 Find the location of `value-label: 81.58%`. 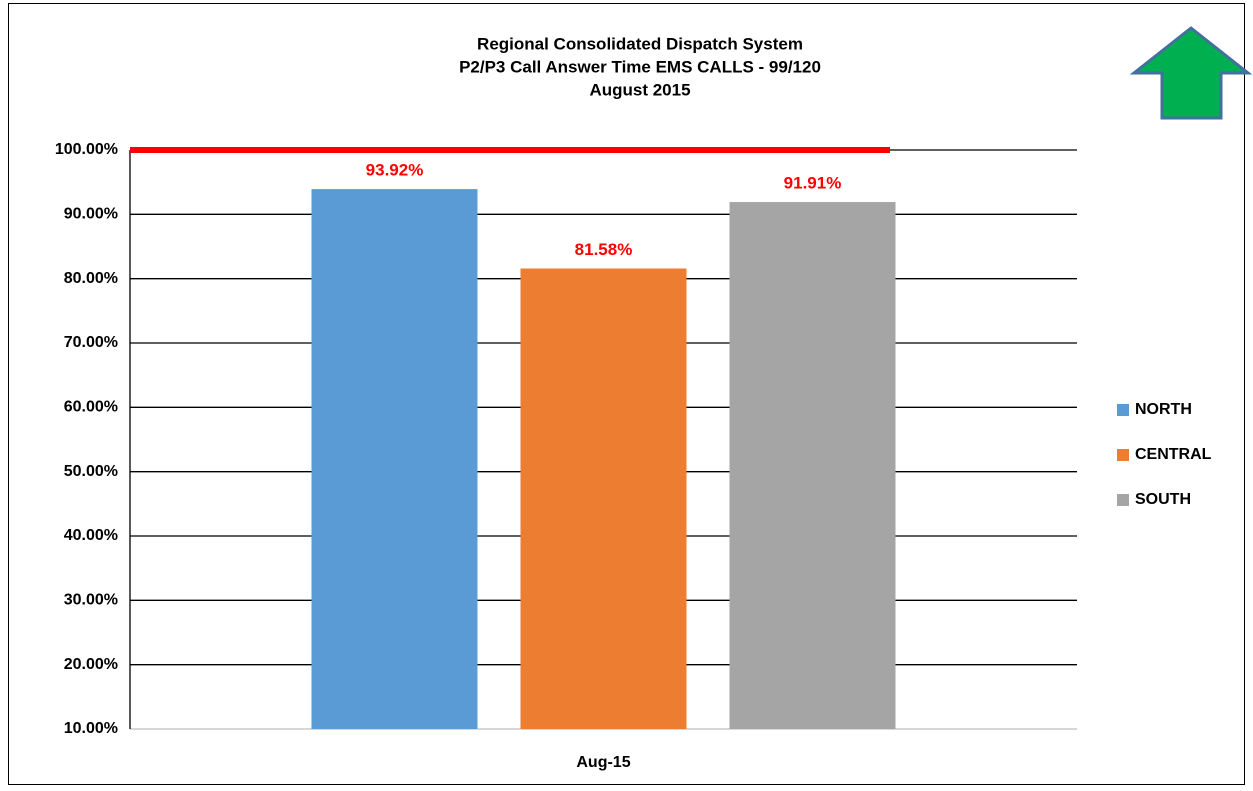

value-label: 81.58% is located at coordinates (604, 249).